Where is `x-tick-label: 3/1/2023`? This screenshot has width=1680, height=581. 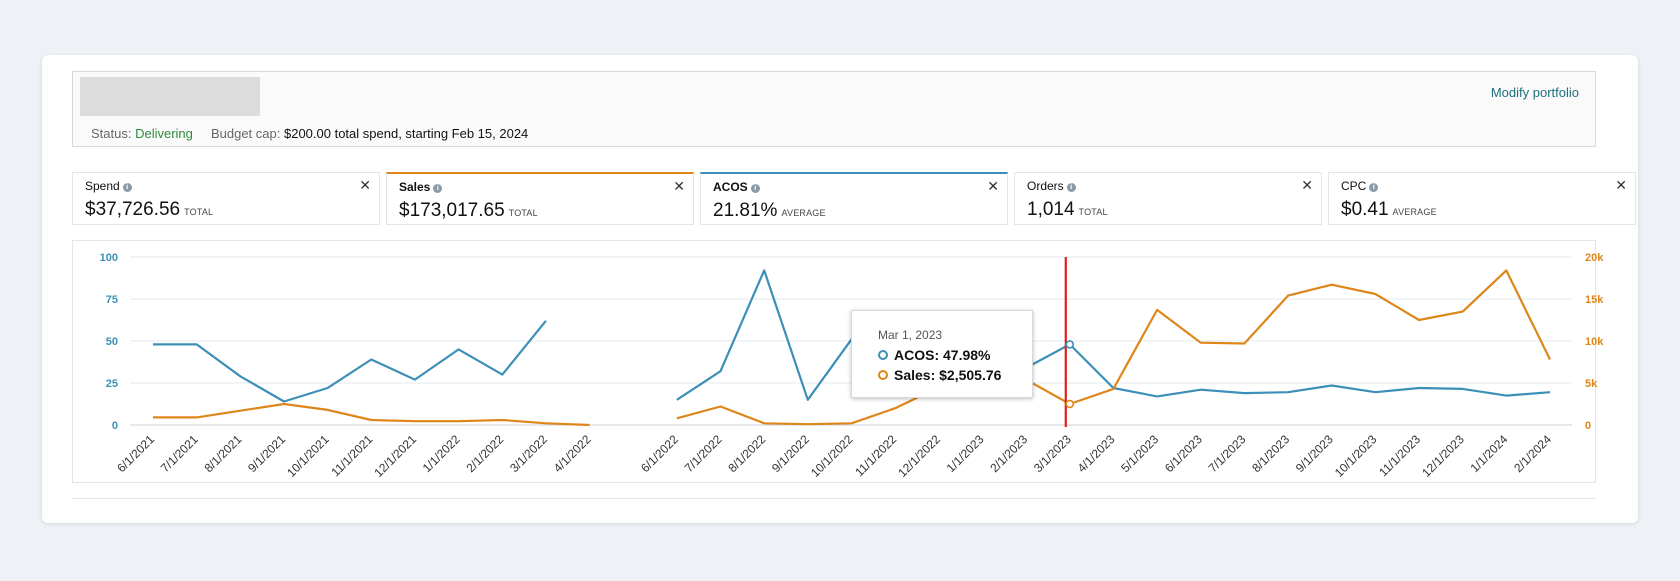
x-tick-label: 3/1/2023 is located at coordinates (1052, 453).